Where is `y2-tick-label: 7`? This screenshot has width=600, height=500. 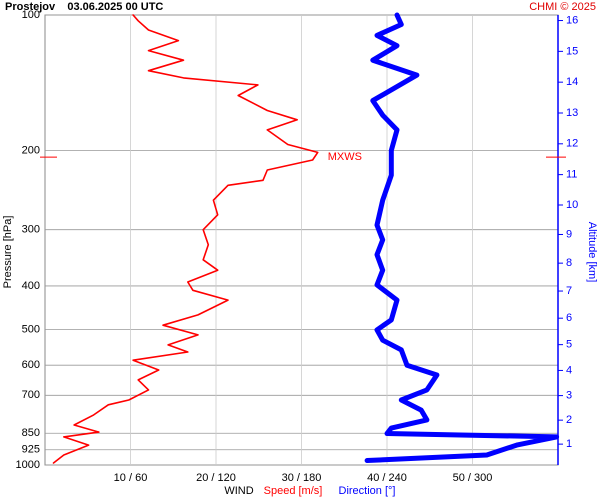 y2-tick-label: 7 is located at coordinates (569, 291).